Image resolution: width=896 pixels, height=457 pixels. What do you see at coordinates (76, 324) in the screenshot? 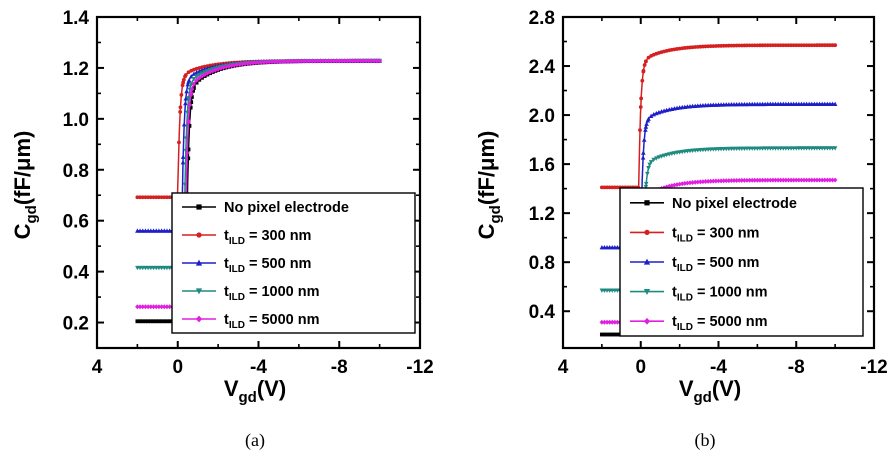
I see `y-tick-label: 0.2` at bounding box center [76, 324].